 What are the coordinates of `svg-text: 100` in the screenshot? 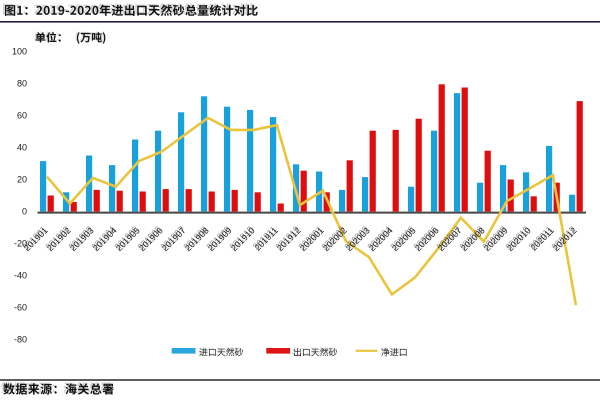 It's located at (19, 52).